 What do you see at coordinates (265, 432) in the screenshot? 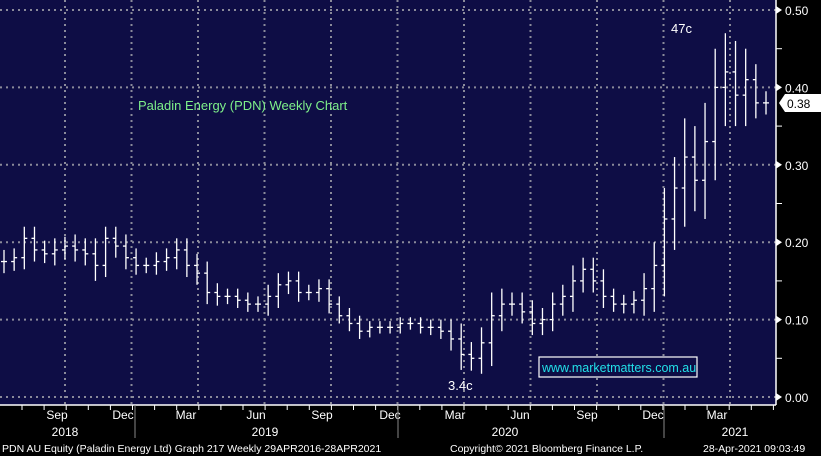
I see `x-year-label: 2019` at bounding box center [265, 432].